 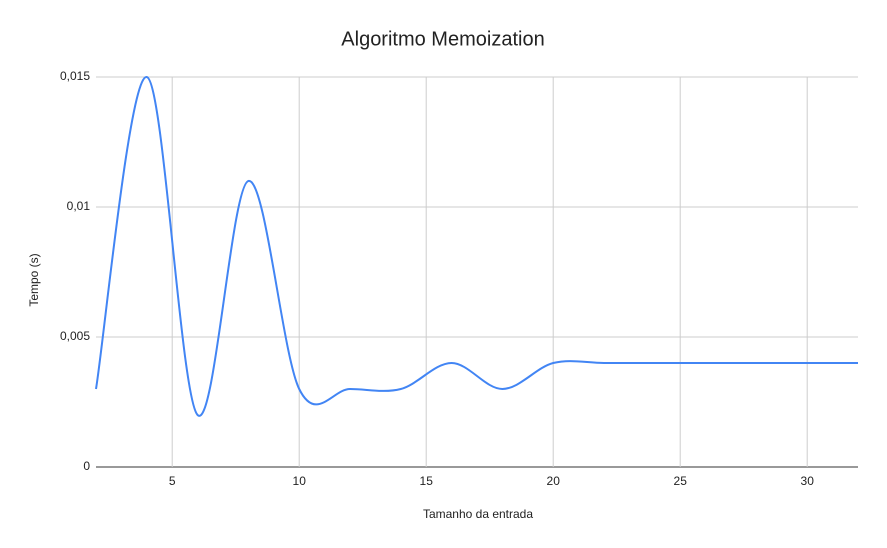 I want to click on x-tick-label: 30, so click(x=808, y=481).